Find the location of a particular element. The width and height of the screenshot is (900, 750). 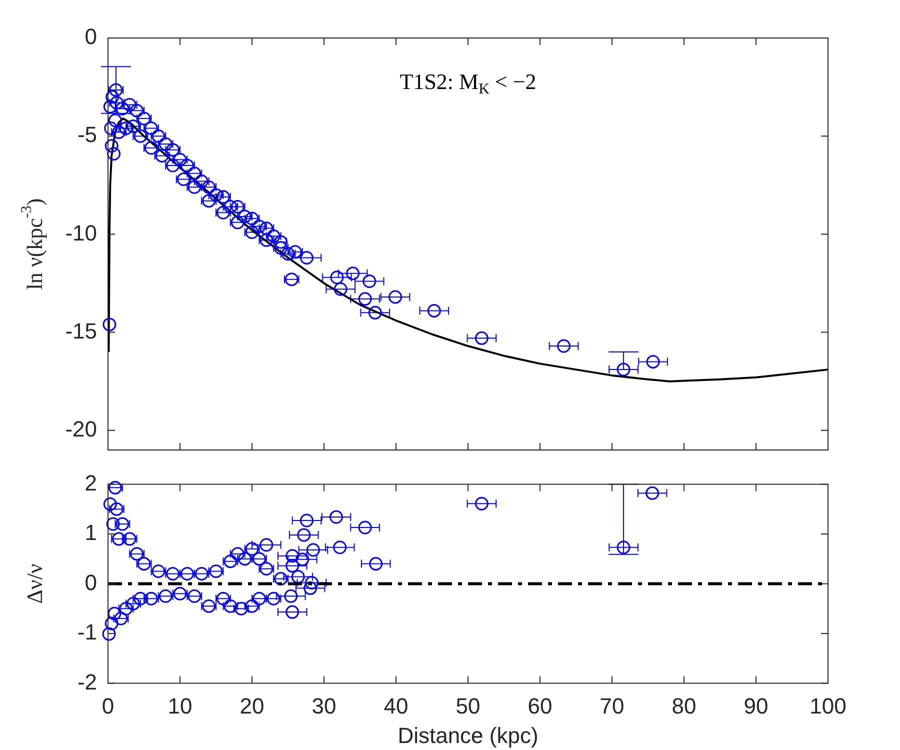

x-tick-label: 80 is located at coordinates (684, 705).